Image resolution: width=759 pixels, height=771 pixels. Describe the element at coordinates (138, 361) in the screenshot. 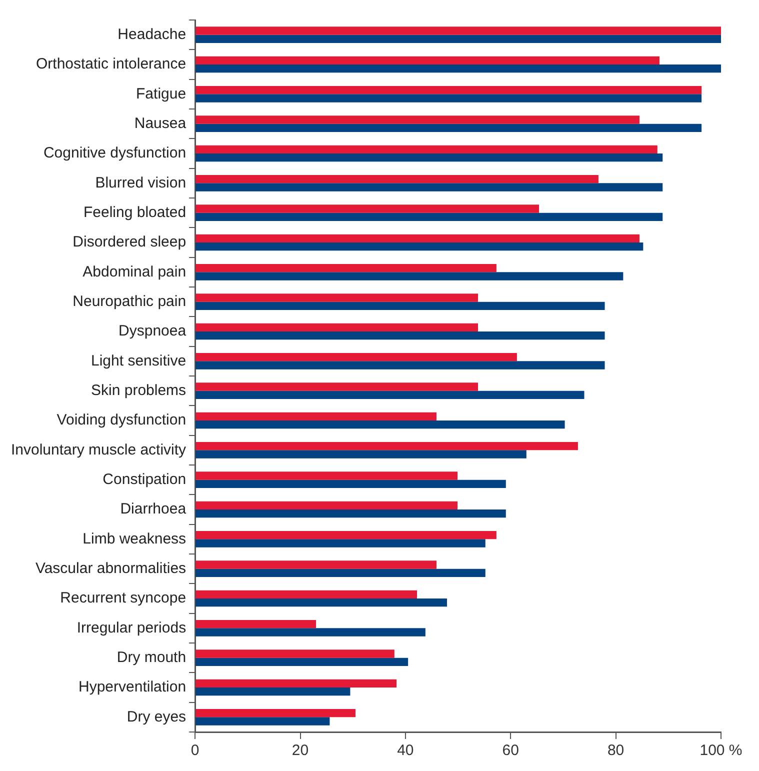

I see `y-tick-label: Light sensitive` at that location.